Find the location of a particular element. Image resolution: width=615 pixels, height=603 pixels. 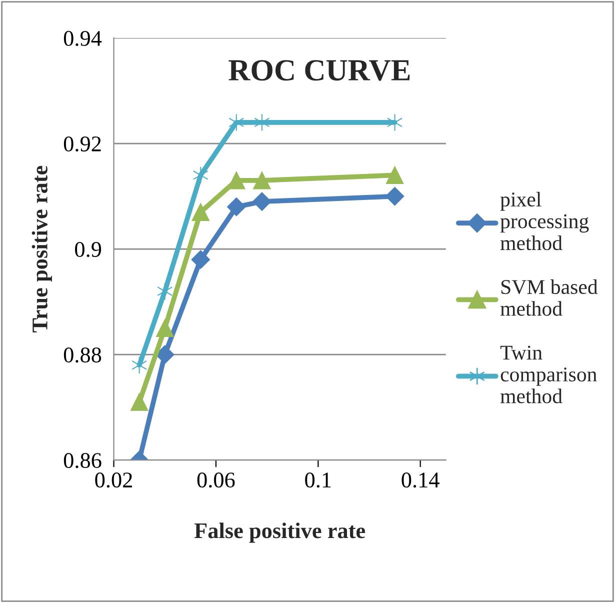

x-tick-label: 0.1 is located at coordinates (318, 480).